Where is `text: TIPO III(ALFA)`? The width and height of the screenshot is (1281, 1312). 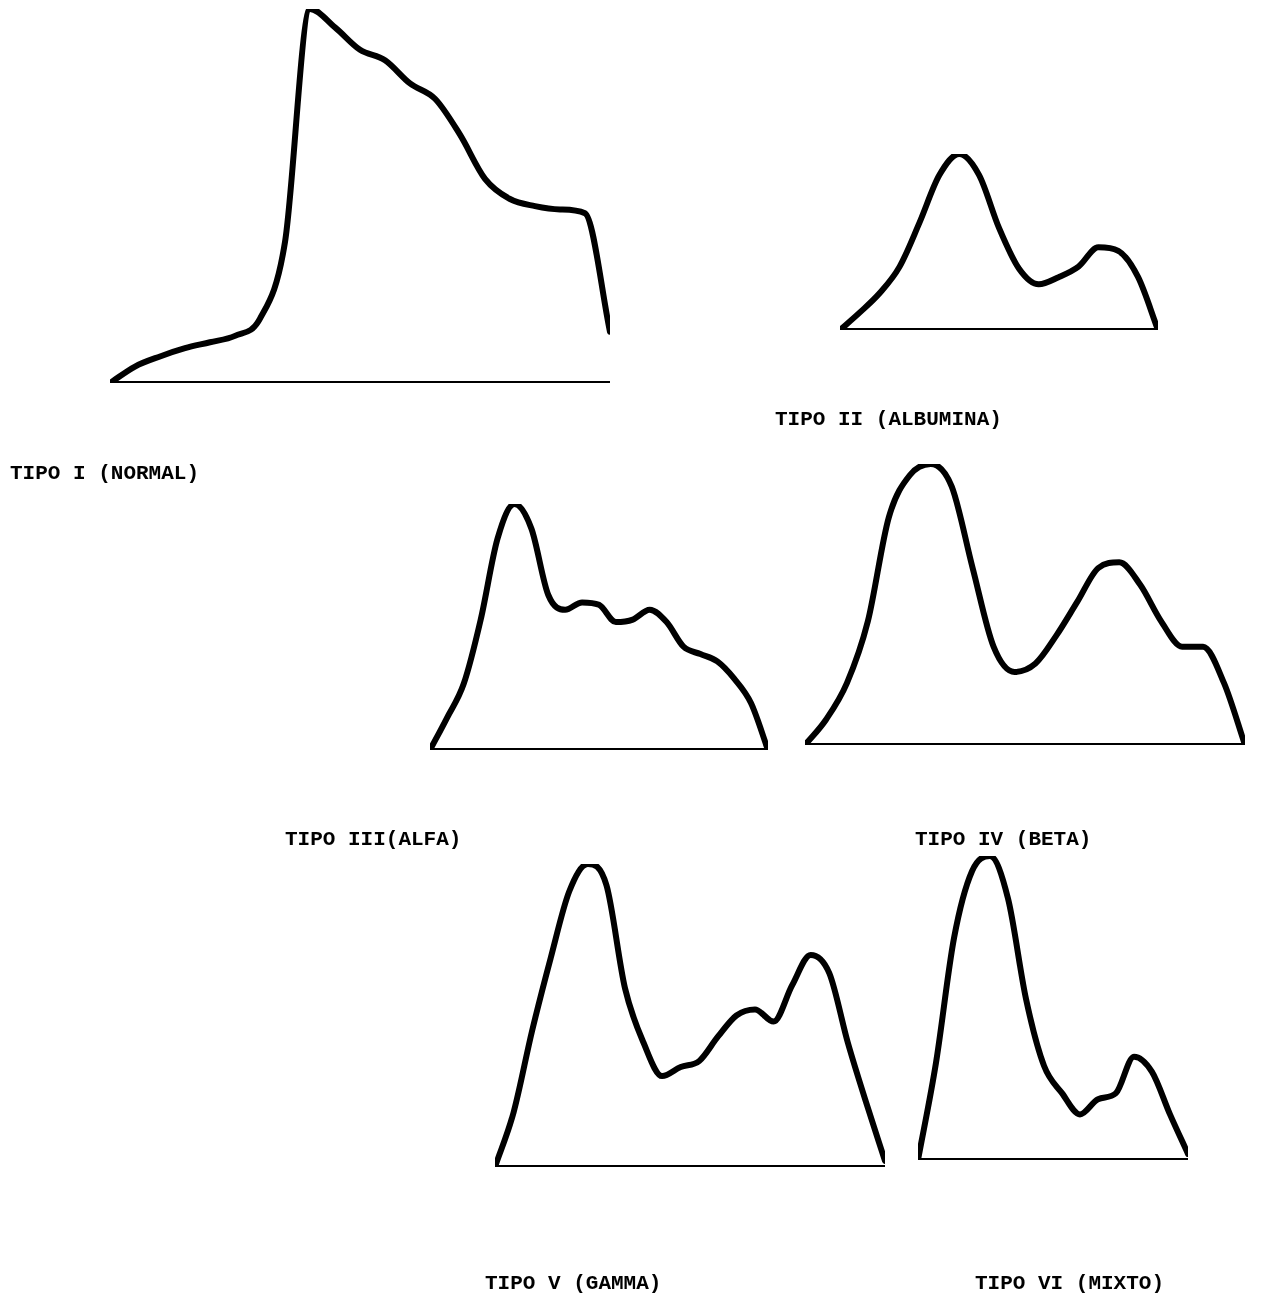 text: TIPO III(ALFA) is located at coordinates (373, 839).